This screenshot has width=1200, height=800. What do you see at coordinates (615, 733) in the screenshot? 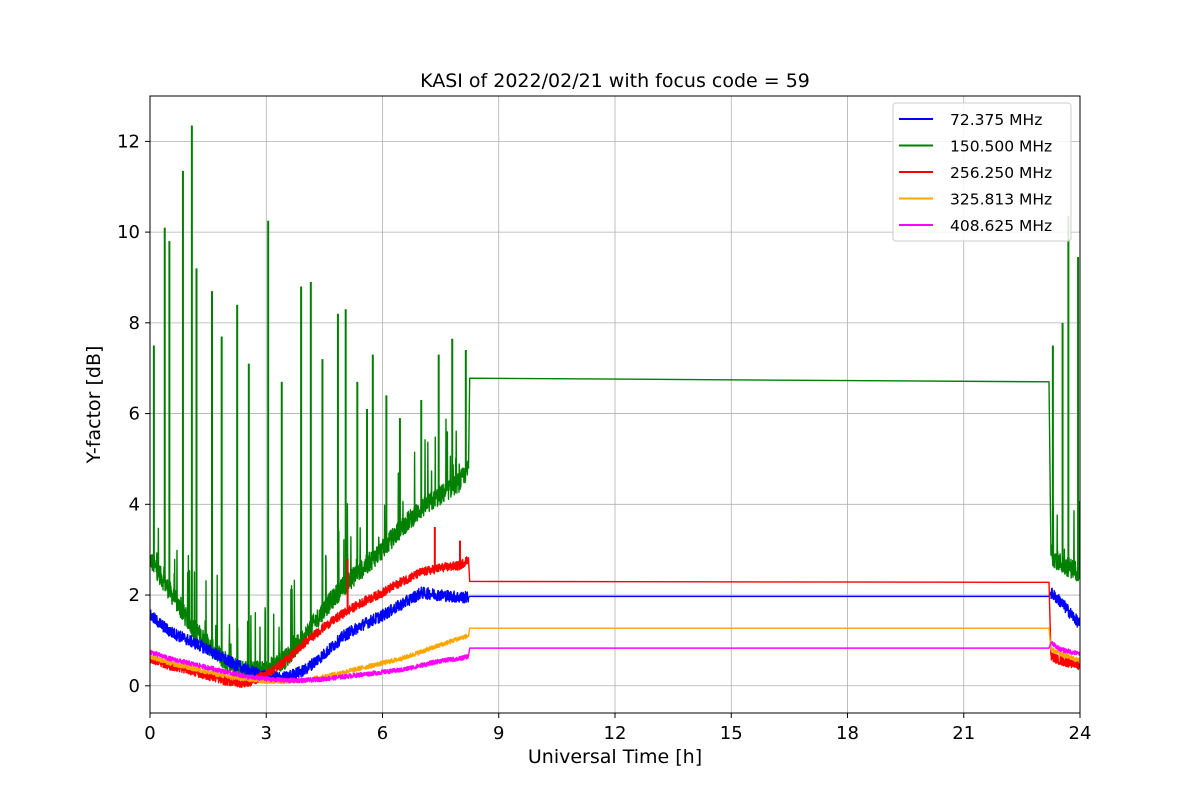
I see `x-tick-label: 12` at bounding box center [615, 733].